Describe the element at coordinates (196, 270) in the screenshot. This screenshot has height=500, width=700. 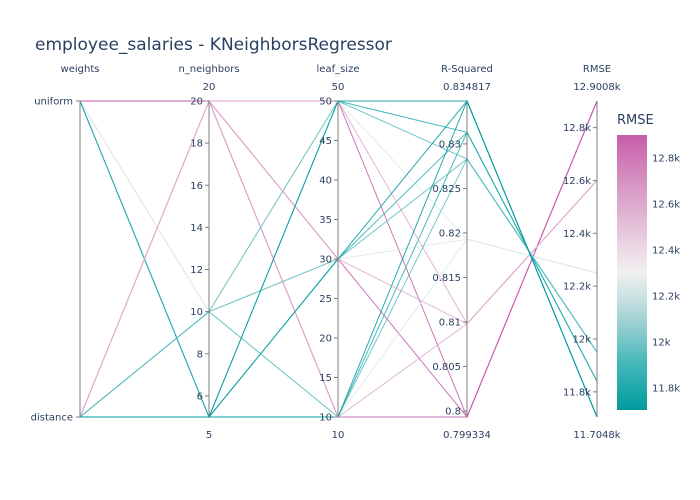
I see `tick-label: 12` at that location.